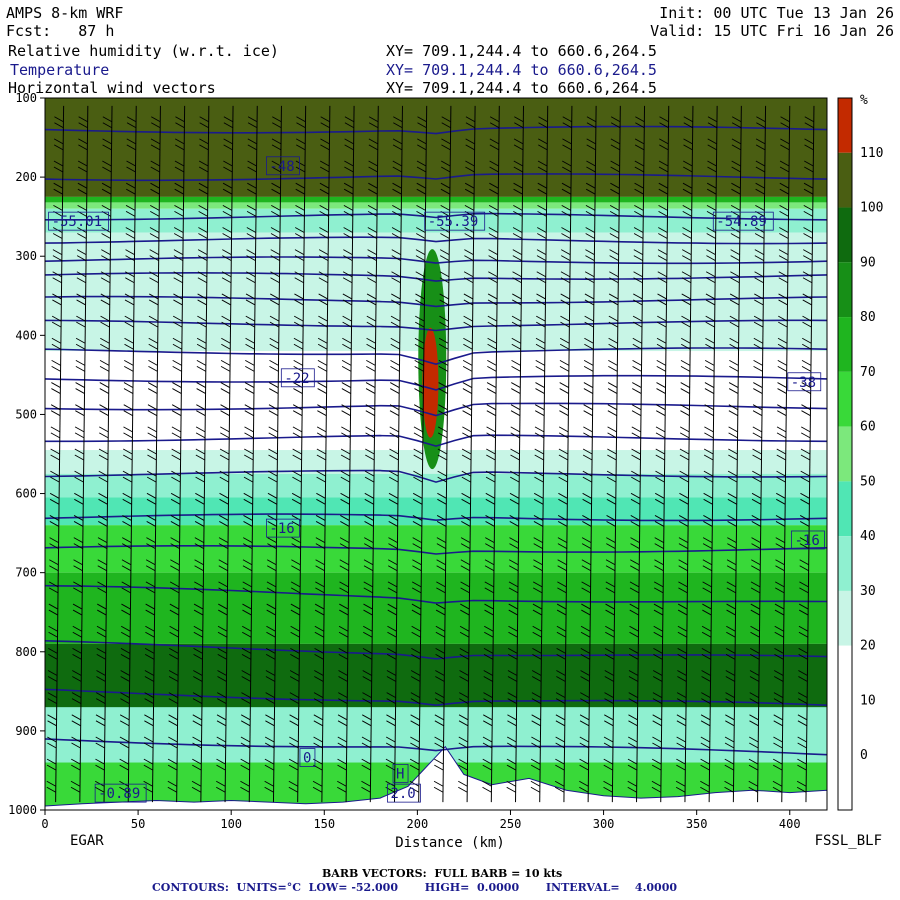 The image size is (900, 900). What do you see at coordinates (143, 51) in the screenshot?
I see `field-label-rh: Relative humidity (w.r.t. ice)` at bounding box center [143, 51].